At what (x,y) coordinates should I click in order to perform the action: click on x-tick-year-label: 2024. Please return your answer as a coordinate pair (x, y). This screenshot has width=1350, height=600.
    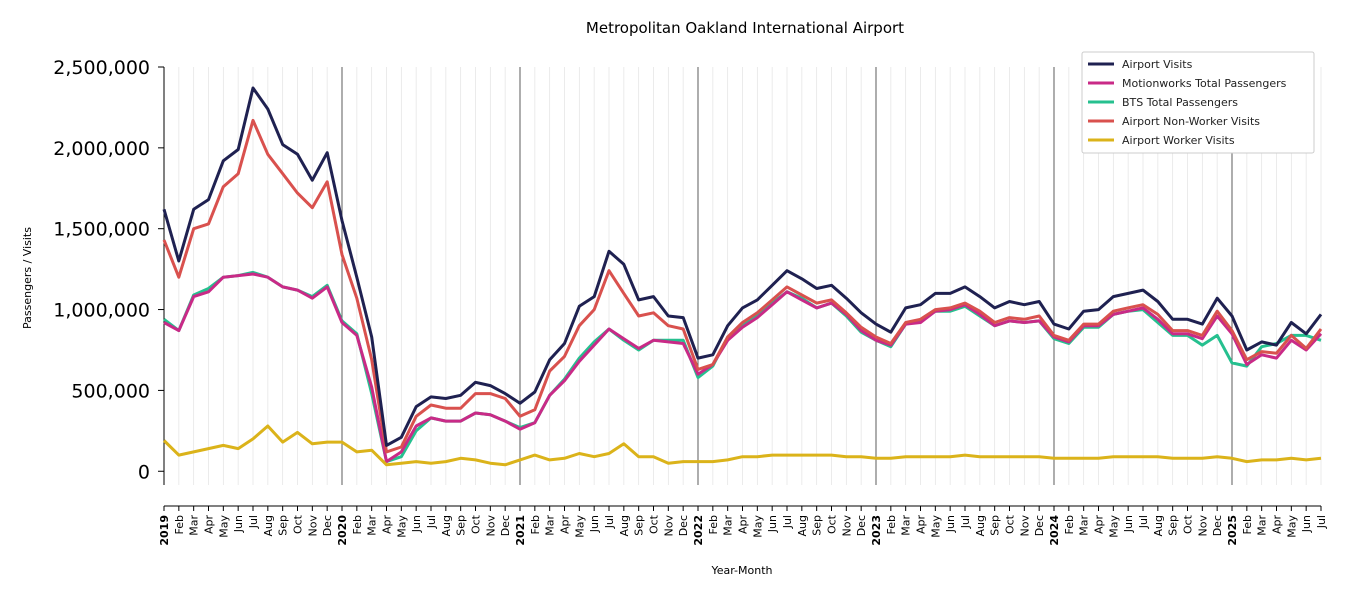
    Looking at the image, I should click on (1054, 530).